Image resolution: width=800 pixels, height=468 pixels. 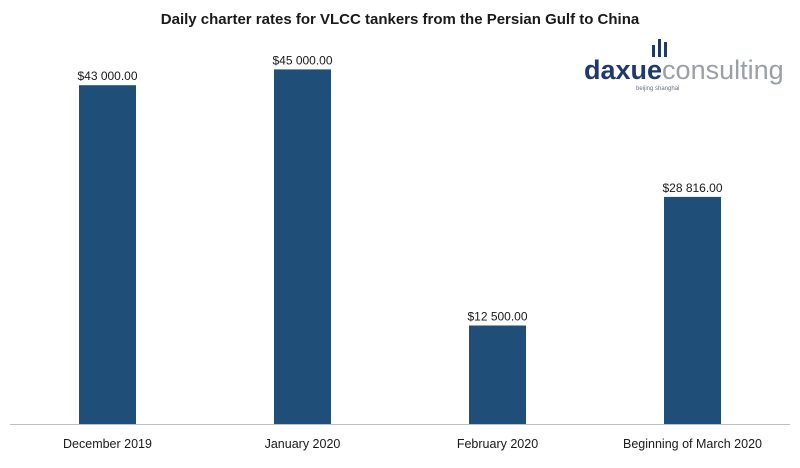 I want to click on daxue-consulting-logo: daxueconsulting beijing shanghai, so click(x=684, y=65).